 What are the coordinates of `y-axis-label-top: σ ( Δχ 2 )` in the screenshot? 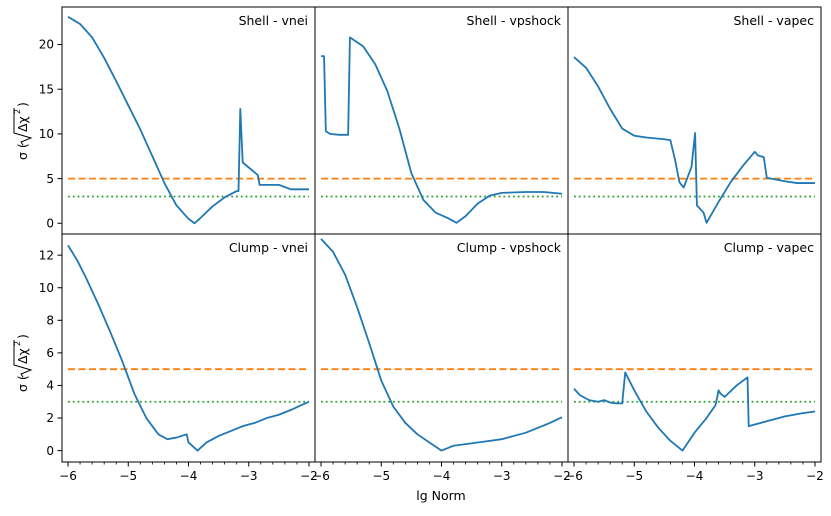 It's located at (23, 131).